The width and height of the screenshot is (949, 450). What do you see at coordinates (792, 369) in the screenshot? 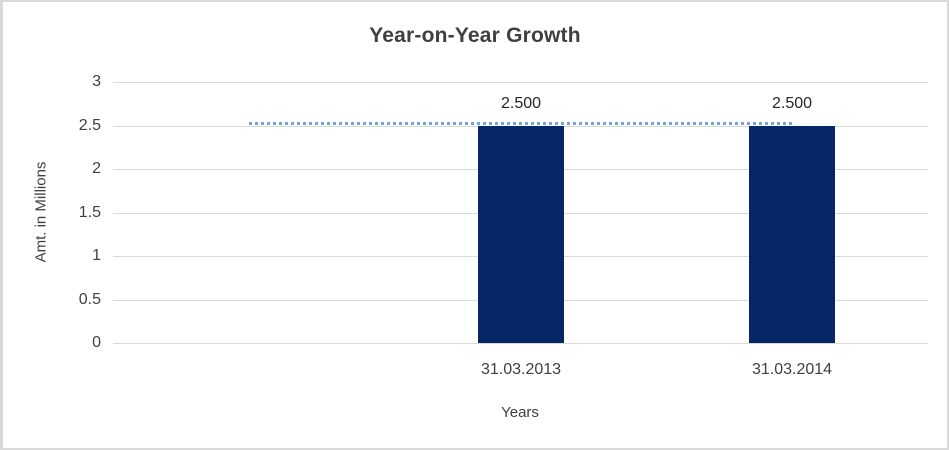
I see `x-tick-label: 31.03.2014` at bounding box center [792, 369].